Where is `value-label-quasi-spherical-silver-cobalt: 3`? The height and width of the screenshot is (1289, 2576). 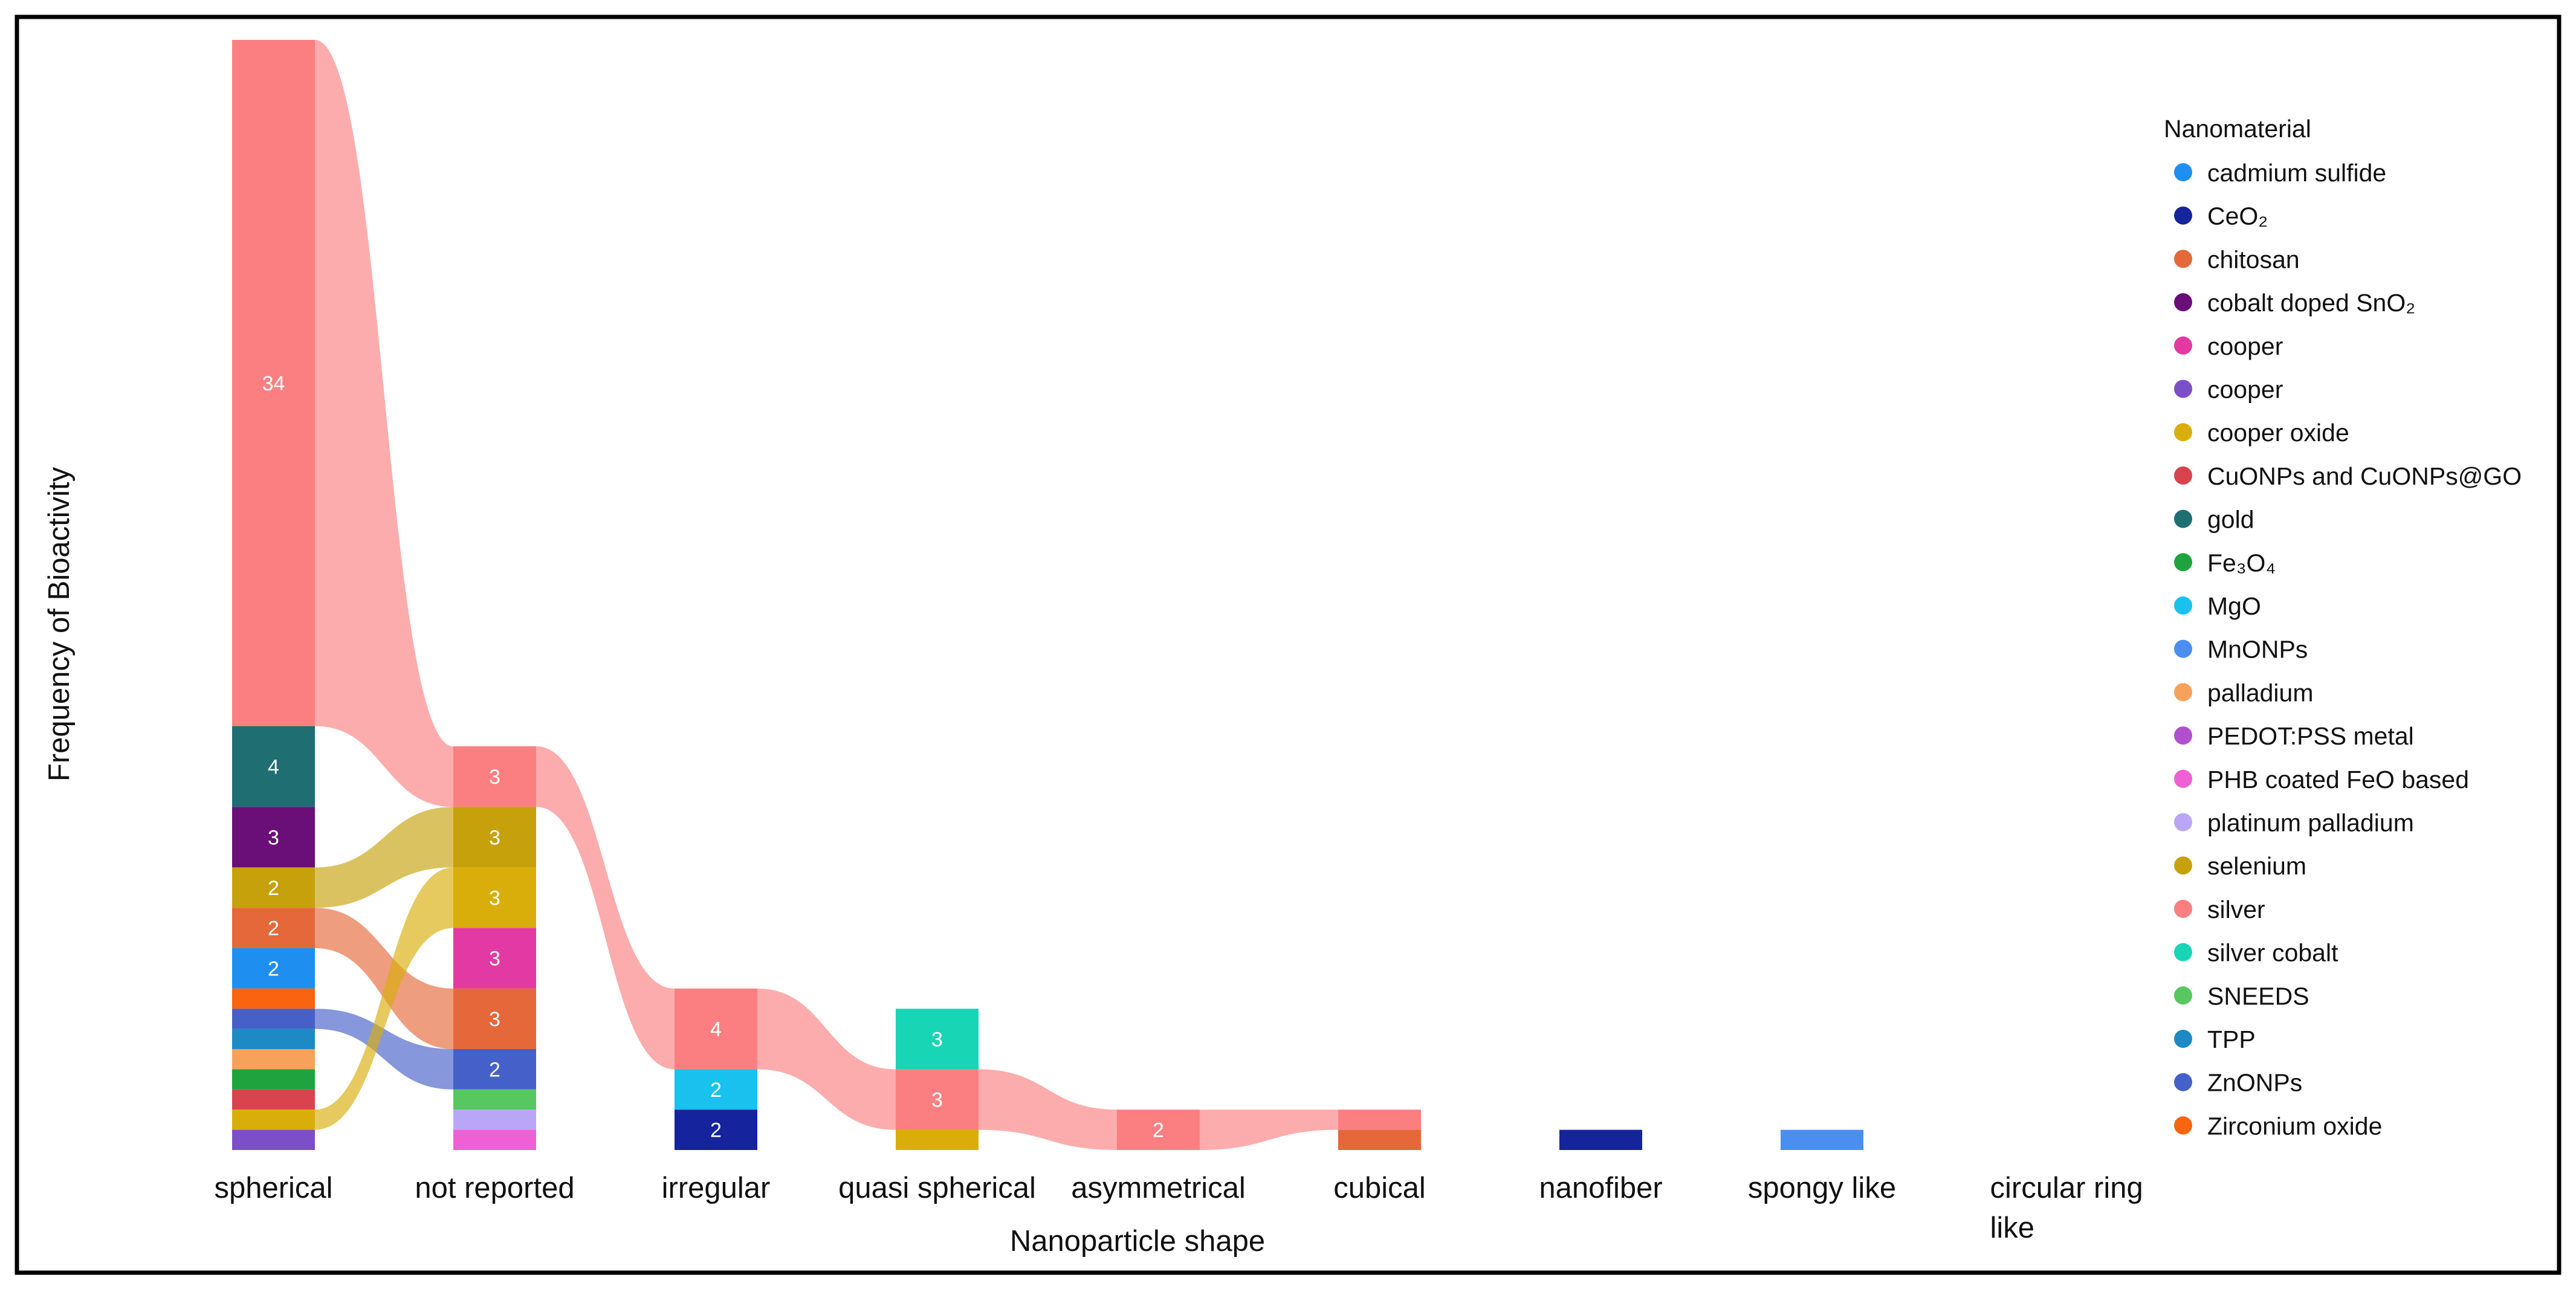 value-label-quasi-spherical-silver-cobalt: 3 is located at coordinates (937, 1039).